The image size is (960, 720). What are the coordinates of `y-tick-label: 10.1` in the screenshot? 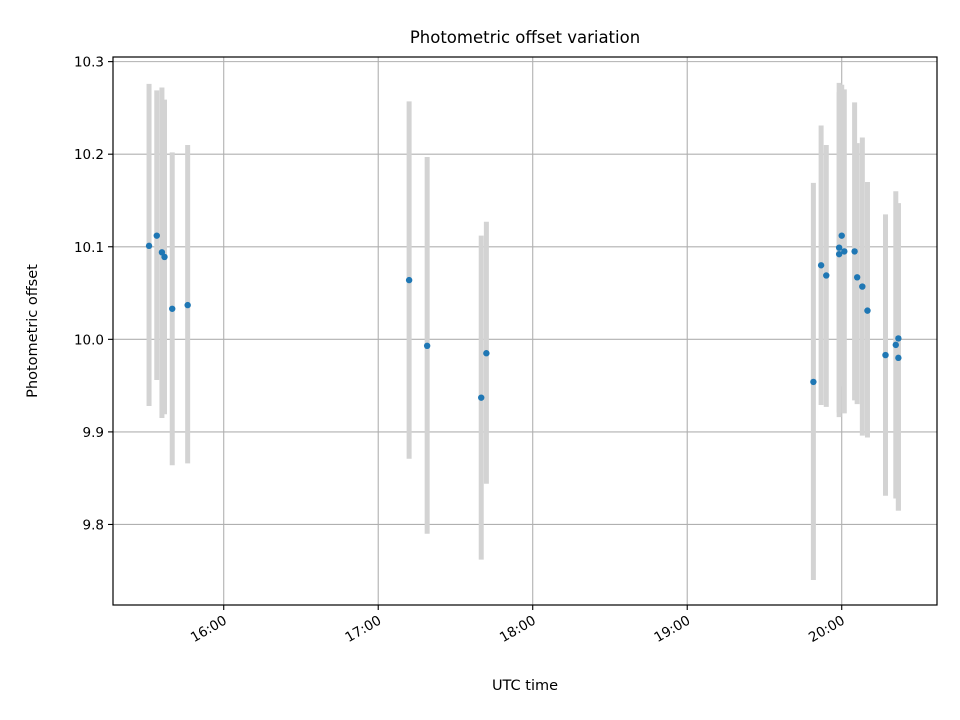 It's located at (89, 248).